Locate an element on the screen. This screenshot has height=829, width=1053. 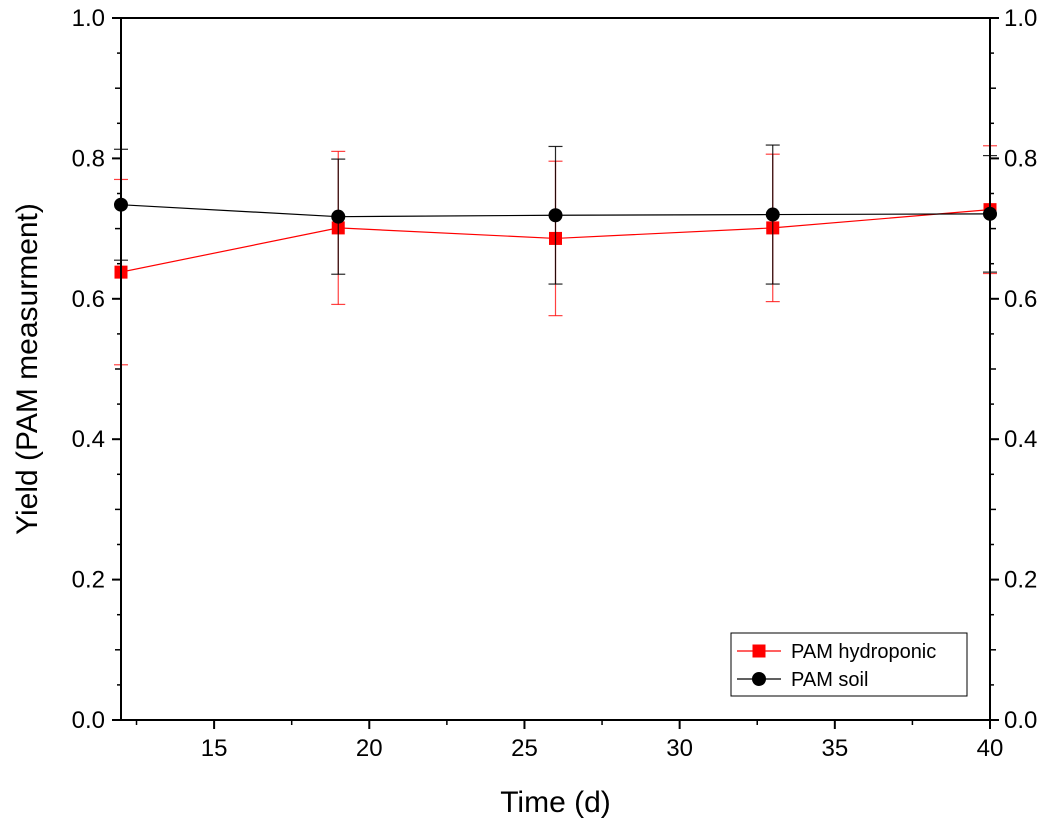
y-tick-label-right: 0.4 is located at coordinates (1020, 439).